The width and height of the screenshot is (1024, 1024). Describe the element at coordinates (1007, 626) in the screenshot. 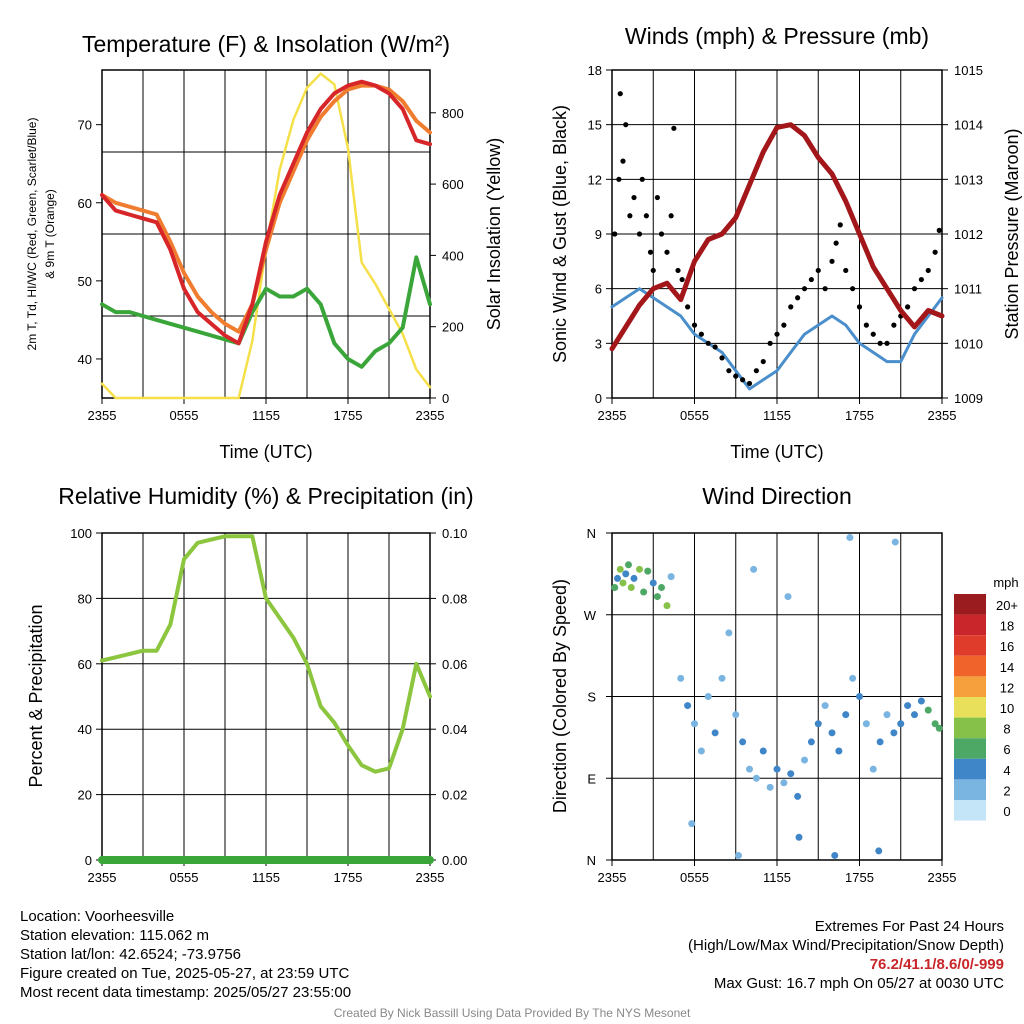

I see `legend-label: 18` at that location.